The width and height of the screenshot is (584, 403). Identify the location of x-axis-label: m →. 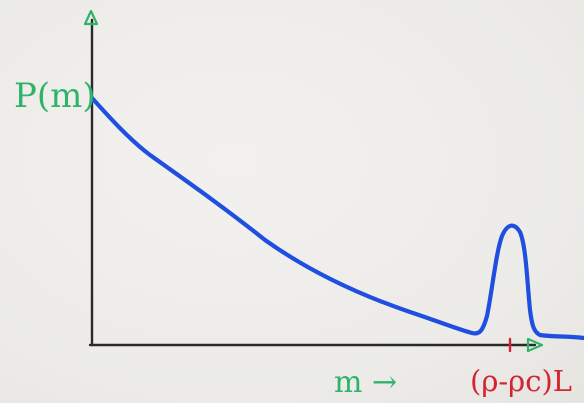
(365, 382).